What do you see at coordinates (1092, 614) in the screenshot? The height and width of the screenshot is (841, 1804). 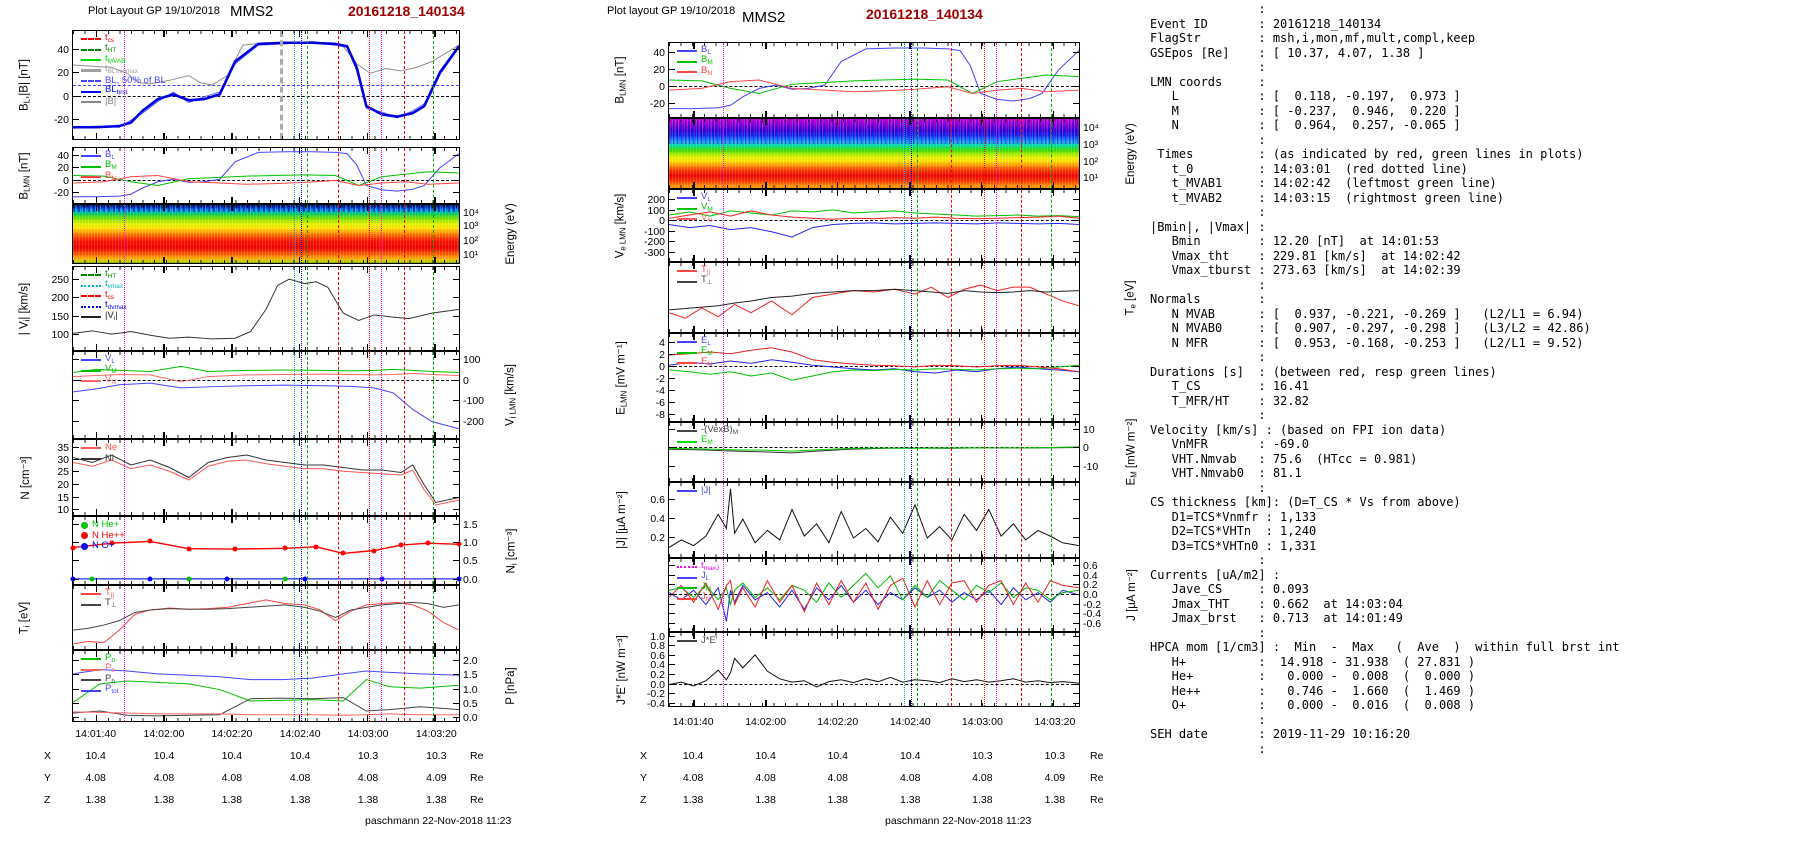 I see `y-tick-label: -0.4` at bounding box center [1092, 614].